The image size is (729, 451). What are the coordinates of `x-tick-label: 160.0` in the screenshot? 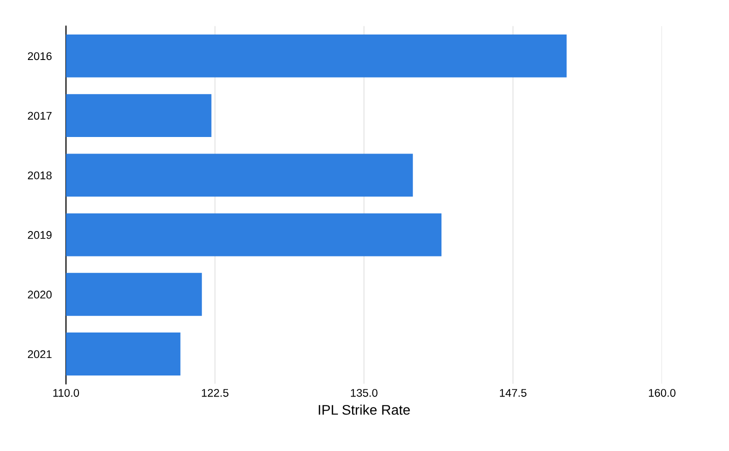 It's located at (662, 392).